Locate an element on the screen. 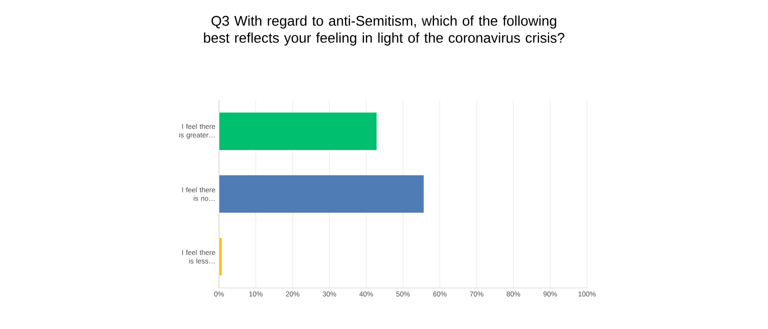  chart-title: Q3 With regard to anti-Semitism, which of the following best reflects your feeling in light of the coronavirus crisis? is located at coordinates (384, 31).